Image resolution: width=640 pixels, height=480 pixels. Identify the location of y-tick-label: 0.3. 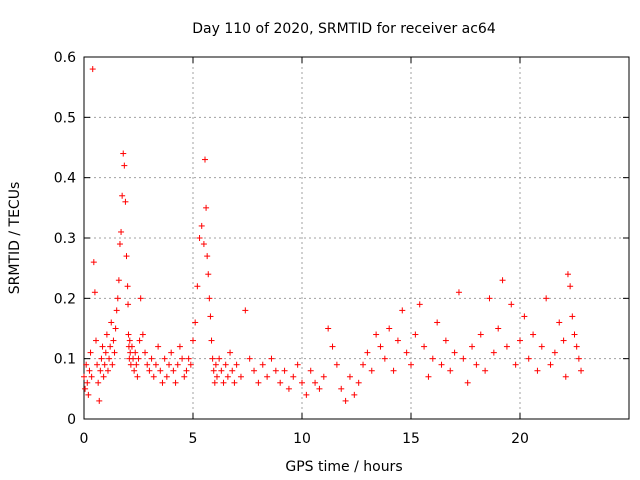
(65, 239).